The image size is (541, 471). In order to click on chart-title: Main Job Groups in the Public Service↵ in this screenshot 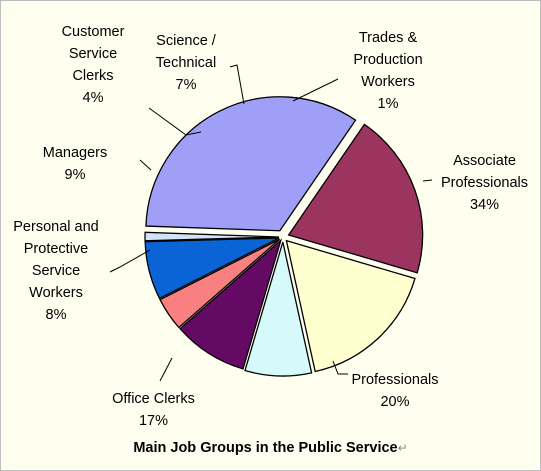, I will do `click(270, 448)`.